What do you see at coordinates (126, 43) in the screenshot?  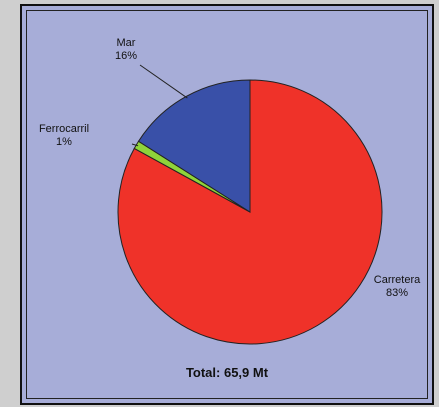 I see `slice-name-mar: Mar` at bounding box center [126, 43].